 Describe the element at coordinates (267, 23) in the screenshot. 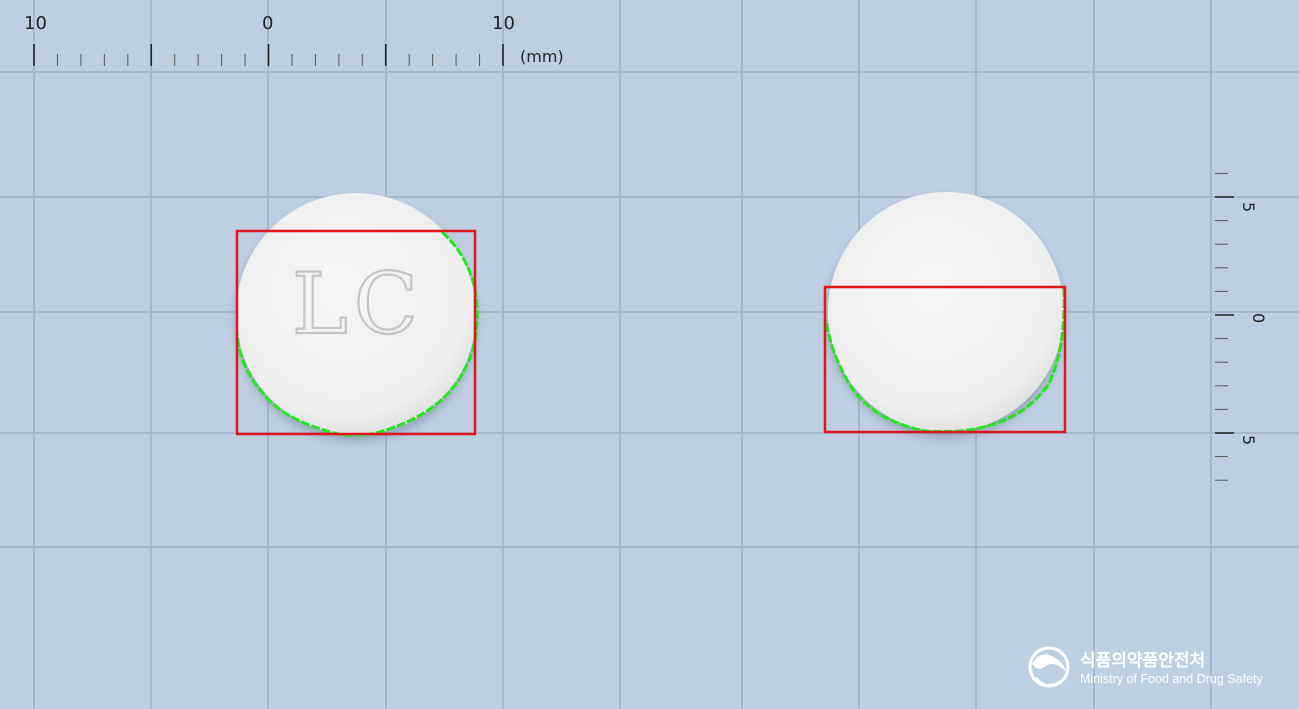

I see `ruler-label-zero: 0` at that location.